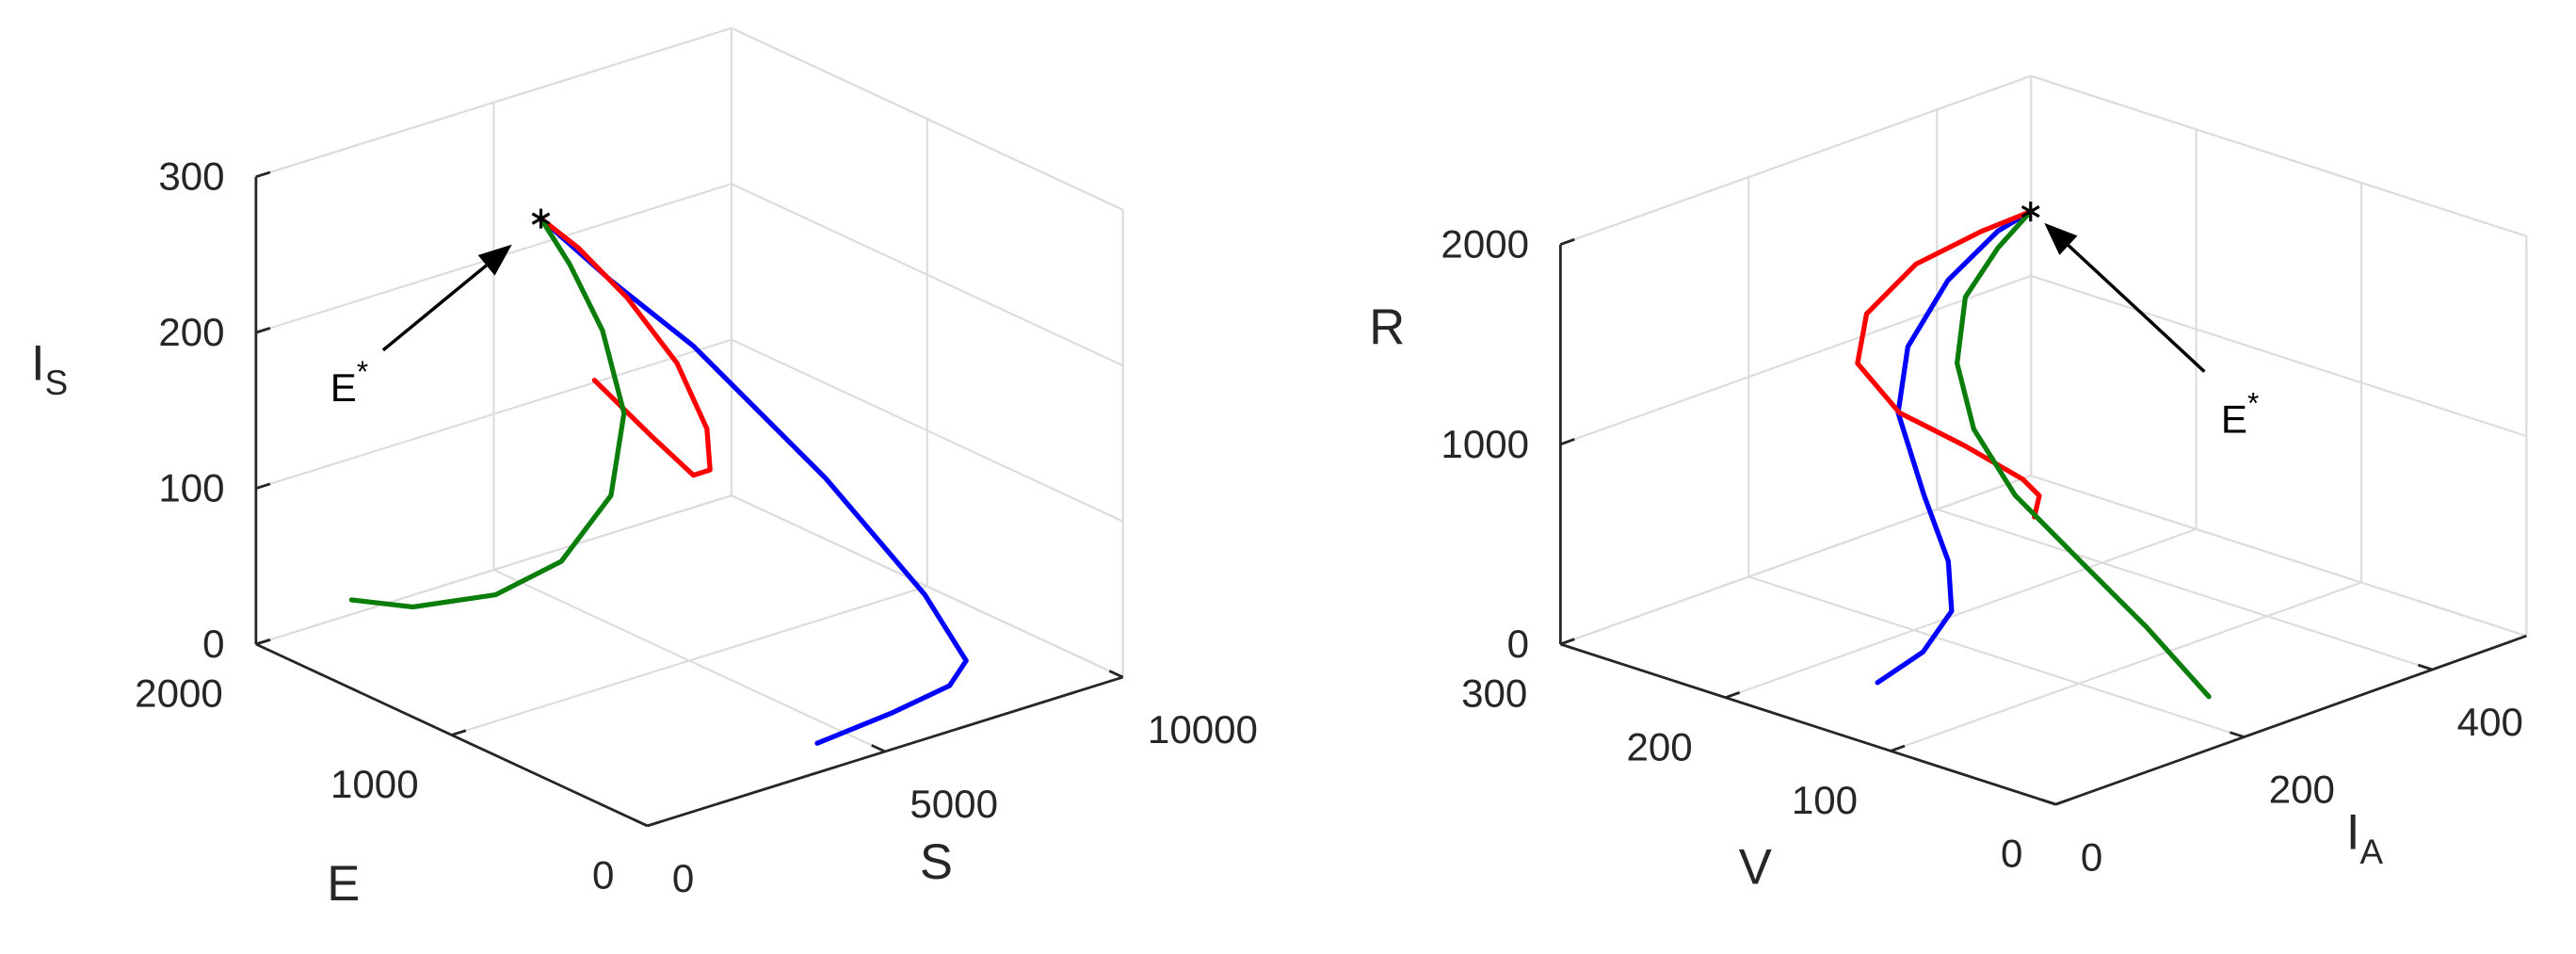 This screenshot has height=954, width=2576. I want to click on z-tick-label: 100, so click(191, 488).